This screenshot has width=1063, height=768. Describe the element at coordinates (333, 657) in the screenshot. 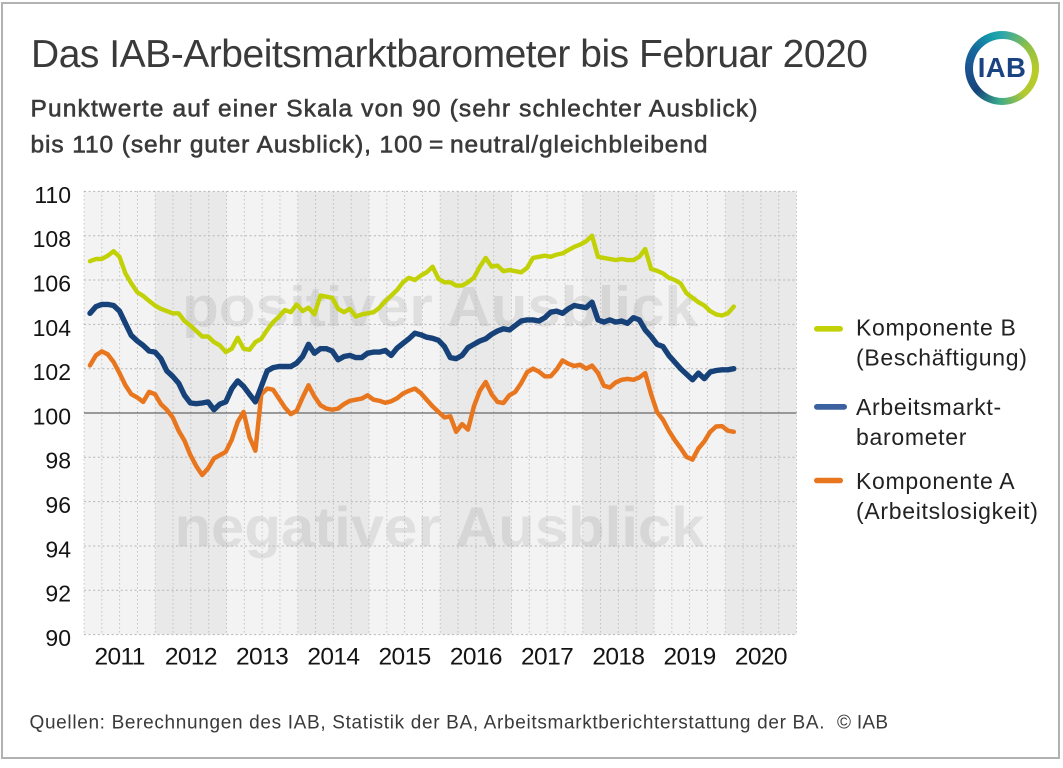

I see `svg-text: 2014` at that location.